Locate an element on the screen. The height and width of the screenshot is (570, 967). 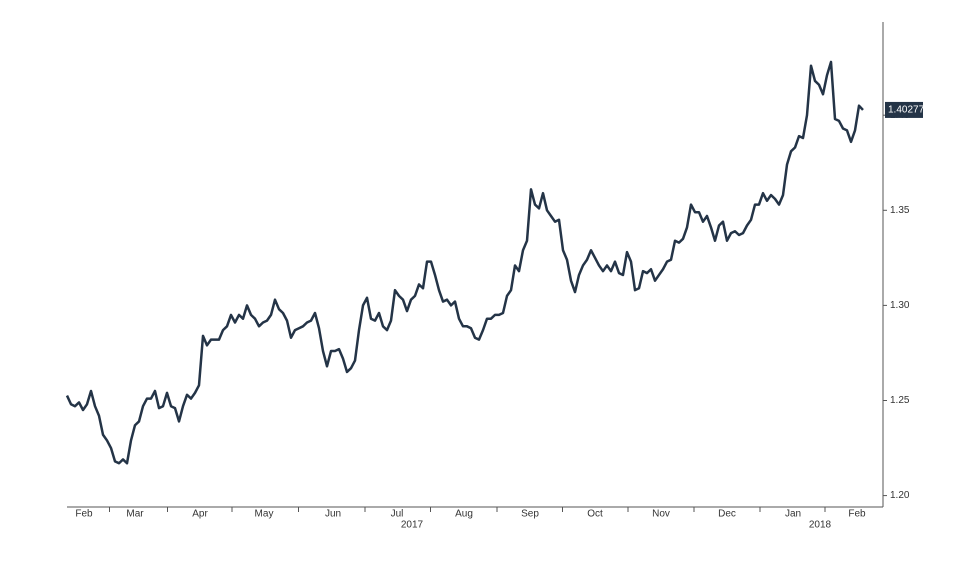
x-tick-label: Jul is located at coordinates (397, 514).